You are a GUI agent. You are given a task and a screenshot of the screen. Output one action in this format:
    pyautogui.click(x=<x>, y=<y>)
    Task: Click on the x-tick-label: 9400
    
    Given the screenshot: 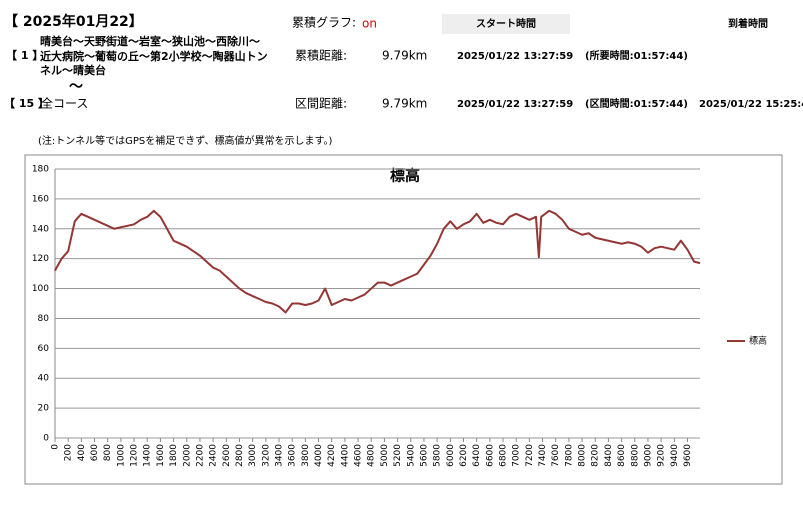 What is the action you would take?
    pyautogui.click(x=675, y=455)
    